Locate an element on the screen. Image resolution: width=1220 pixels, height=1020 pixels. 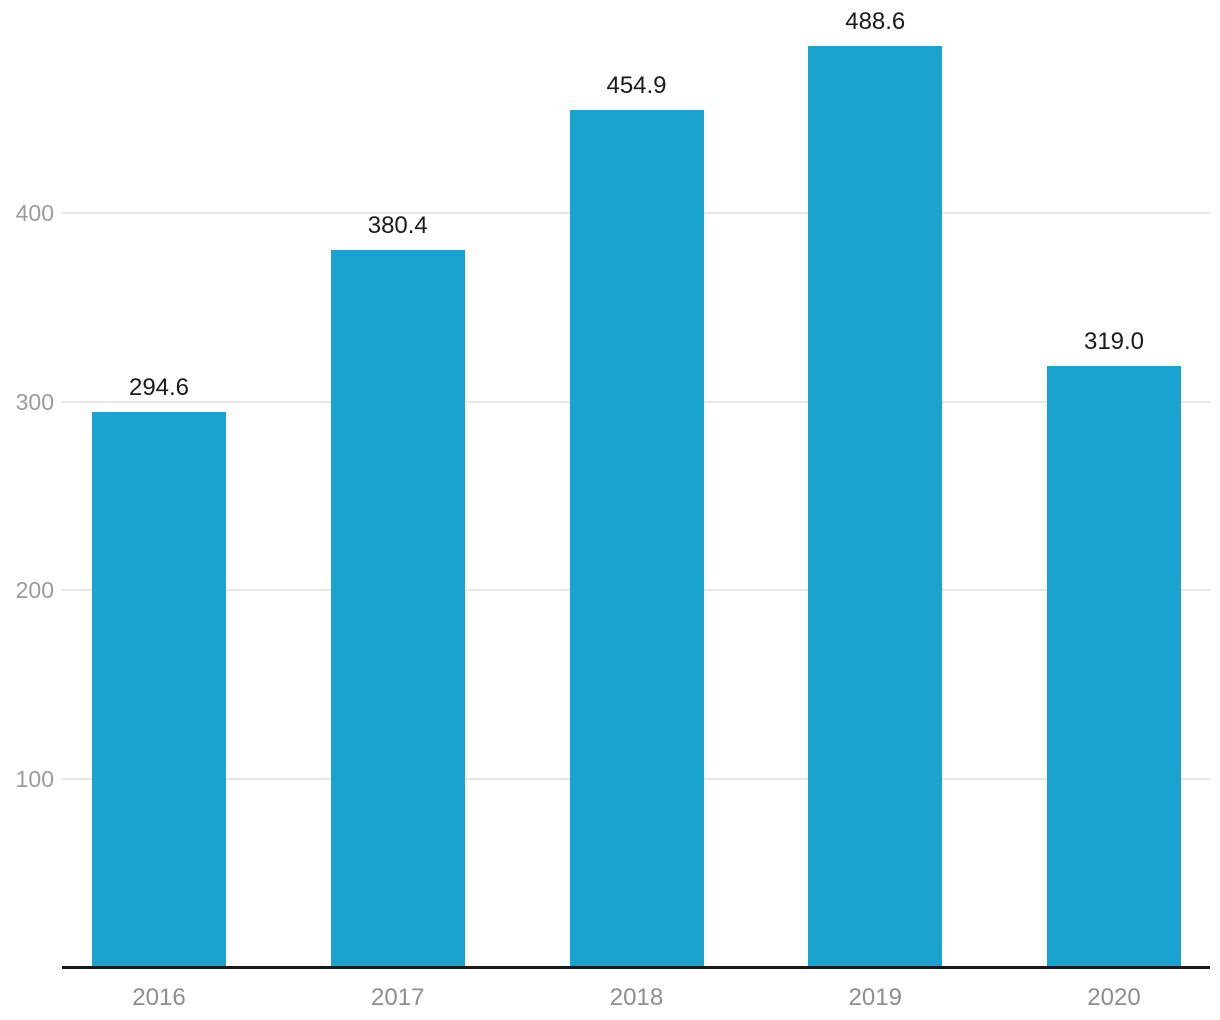
bar-2016 is located at coordinates (159, 689).